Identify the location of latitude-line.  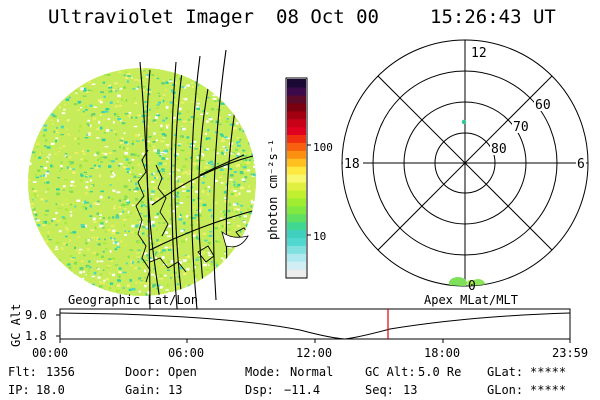
(202, 230).